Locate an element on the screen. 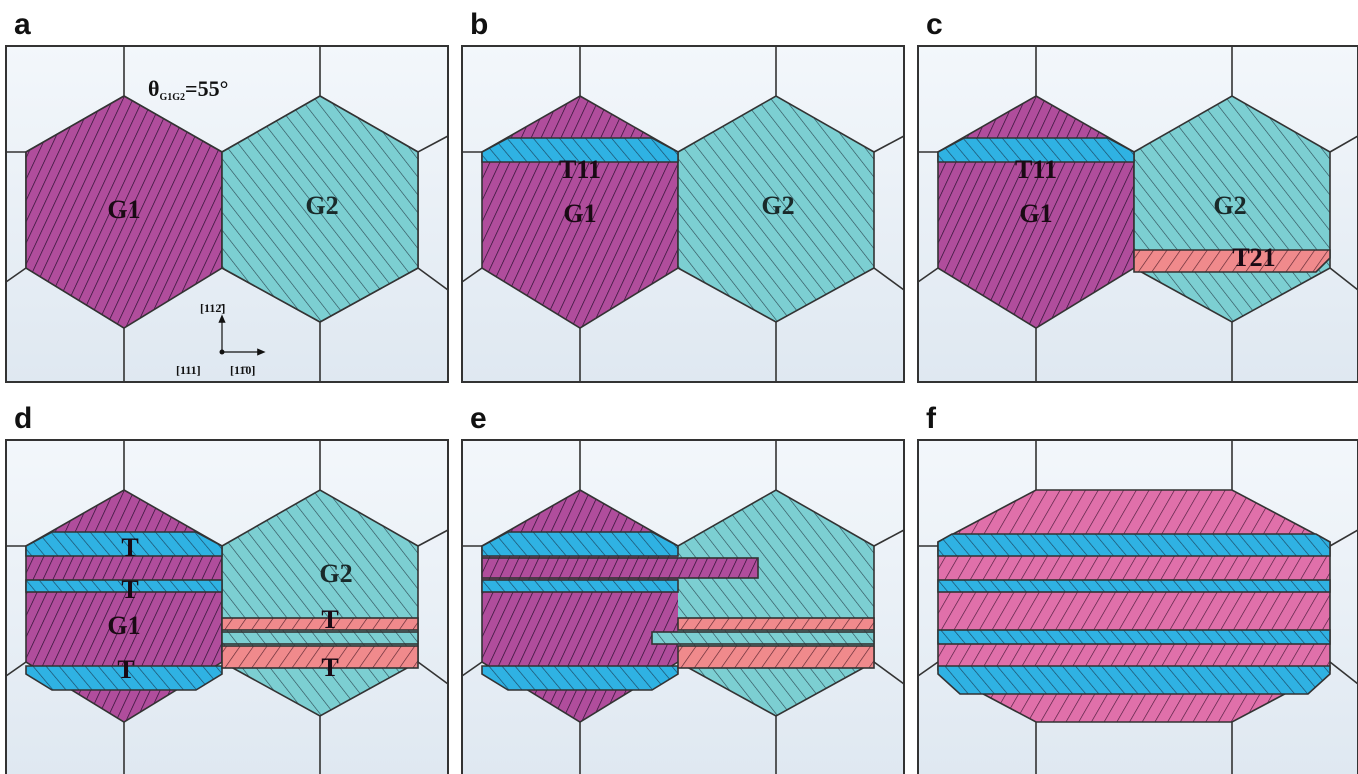 The height and width of the screenshot is (774, 1358). label-t-3: T is located at coordinates (125, 669).